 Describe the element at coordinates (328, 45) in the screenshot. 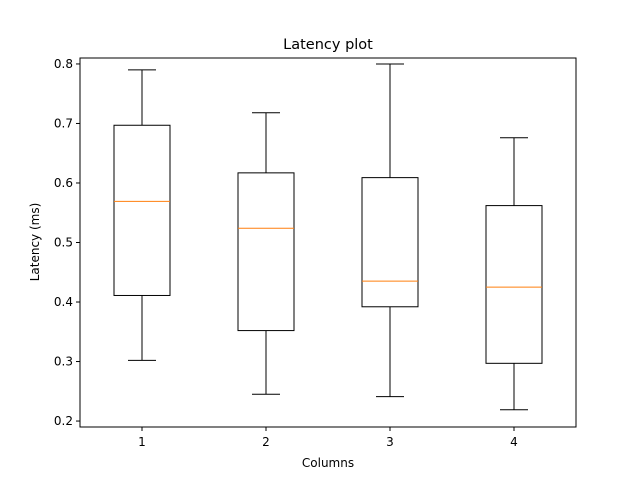

I see `chart-title: Latency plot` at that location.